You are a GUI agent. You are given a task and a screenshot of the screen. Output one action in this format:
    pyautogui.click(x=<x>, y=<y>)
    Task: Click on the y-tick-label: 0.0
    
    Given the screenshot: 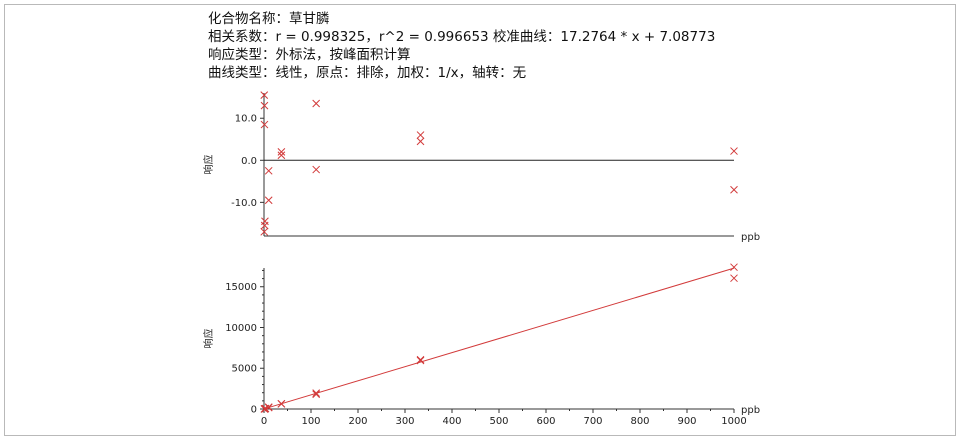 What is the action you would take?
    pyautogui.click(x=249, y=161)
    